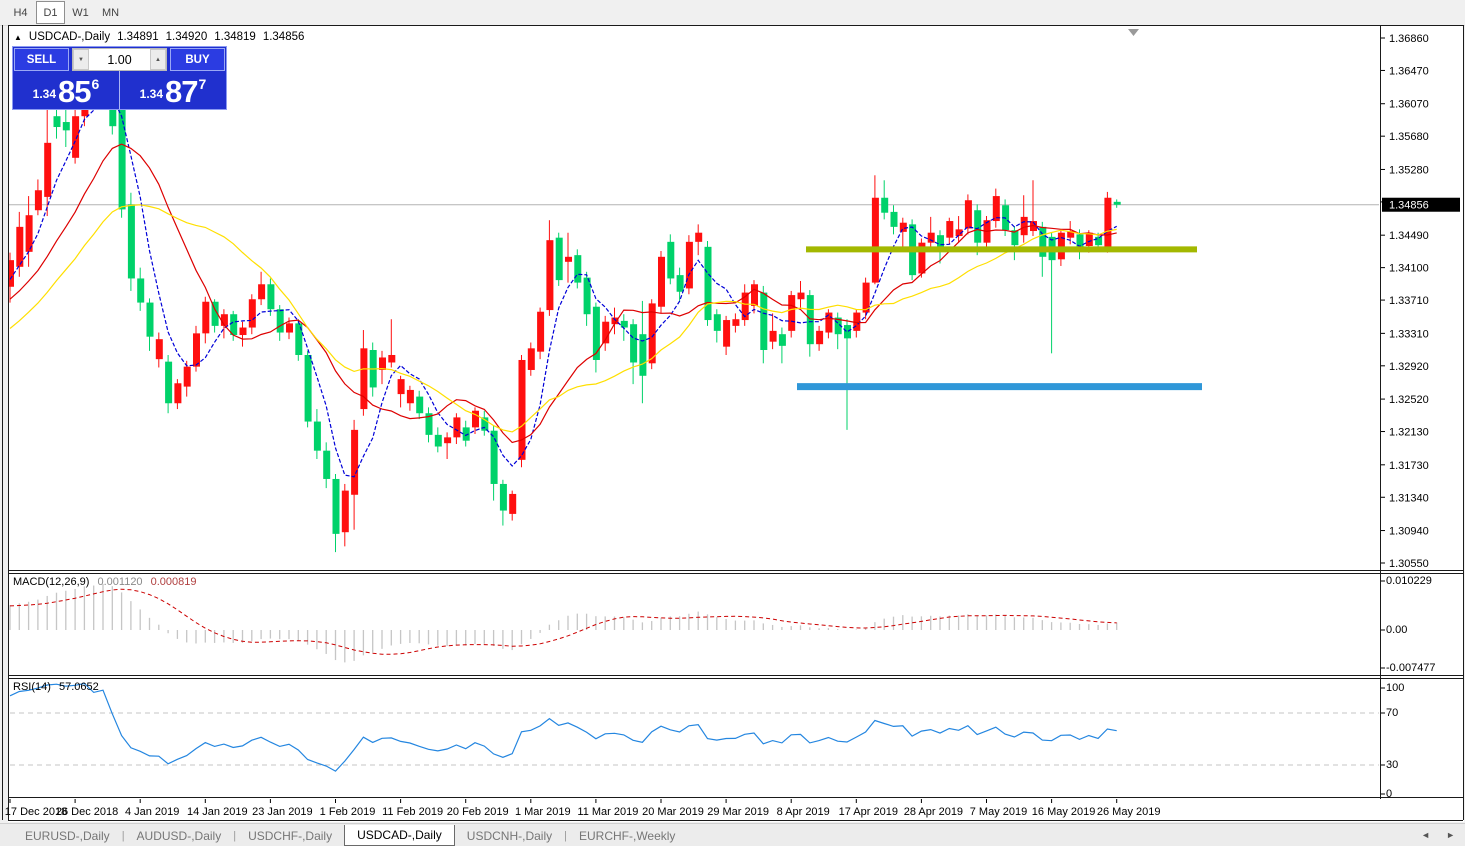 This screenshot has height=846, width=1465. What do you see at coordinates (803, 812) in the screenshot?
I see `date-axis-label: 8 Apr 2019` at bounding box center [803, 812].